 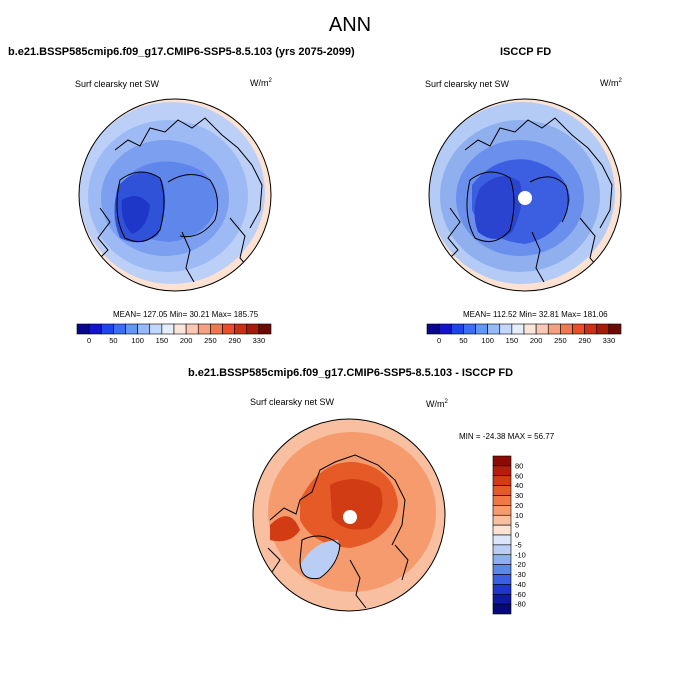 What do you see at coordinates (507, 436) in the screenshot?
I see `panel-3-stats: MIN = -24.38 MAX = 56.77` at bounding box center [507, 436].